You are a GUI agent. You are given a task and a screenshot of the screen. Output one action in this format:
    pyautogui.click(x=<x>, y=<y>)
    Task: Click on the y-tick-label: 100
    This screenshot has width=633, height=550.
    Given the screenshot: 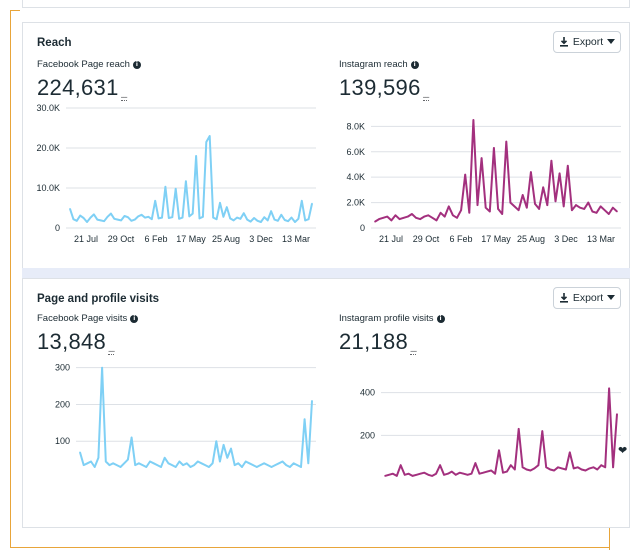 What is the action you would take?
    pyautogui.click(x=62, y=441)
    